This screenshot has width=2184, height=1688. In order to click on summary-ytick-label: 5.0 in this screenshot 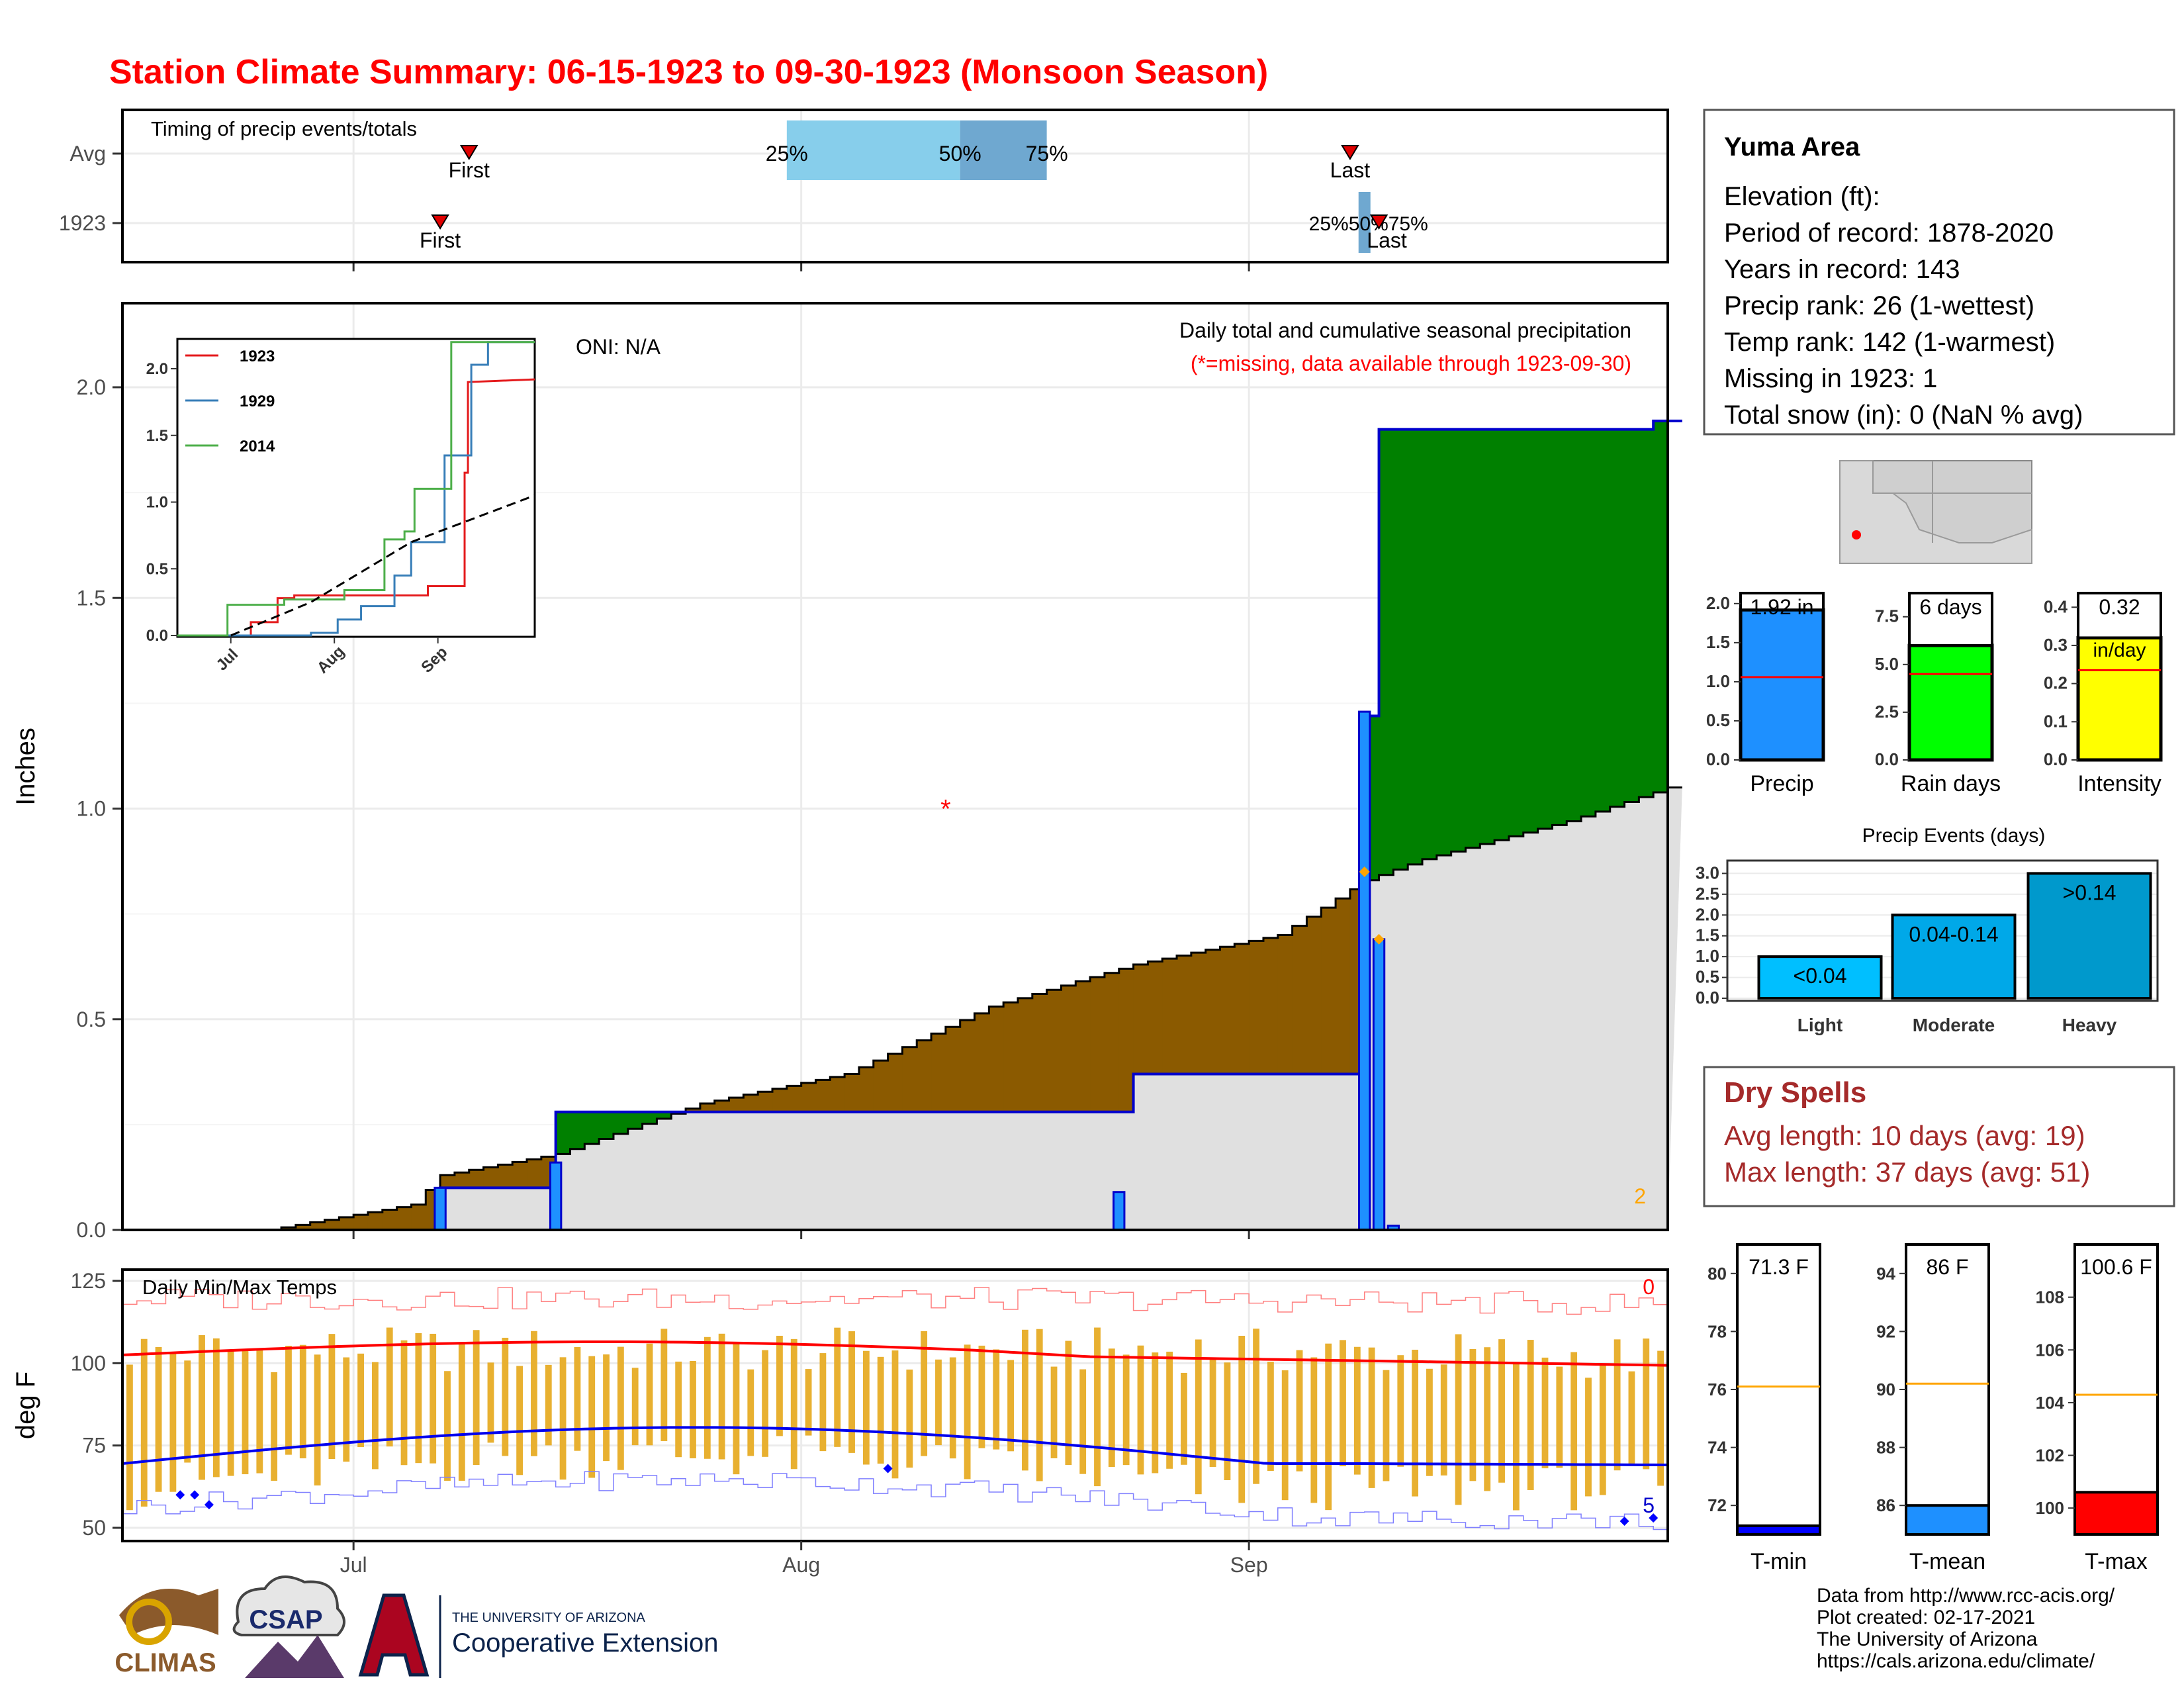, I will do `click(1887, 664)`.